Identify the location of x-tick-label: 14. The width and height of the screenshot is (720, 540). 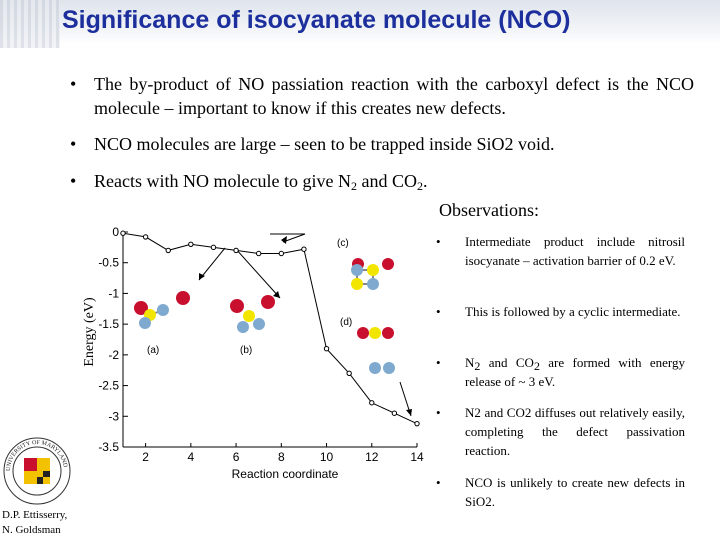
(417, 457).